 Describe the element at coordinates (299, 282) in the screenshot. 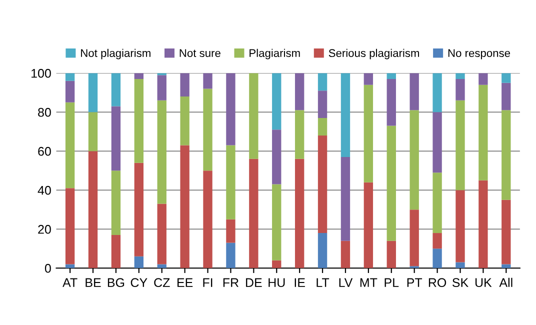

I see `x-tick-label: IE` at that location.